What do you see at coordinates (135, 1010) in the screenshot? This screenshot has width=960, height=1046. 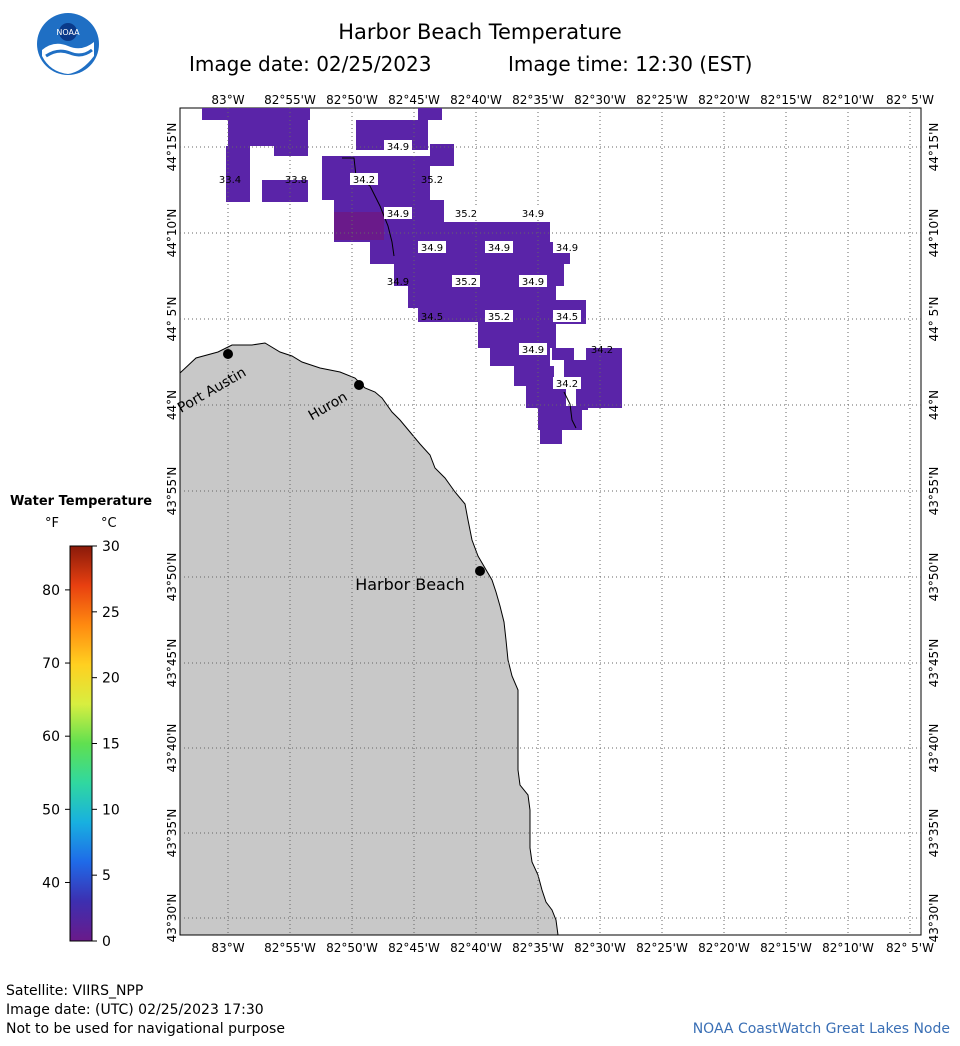 I see `utc-date-label: Image date: (UTC) 02/25/2023 17:30` at bounding box center [135, 1010].